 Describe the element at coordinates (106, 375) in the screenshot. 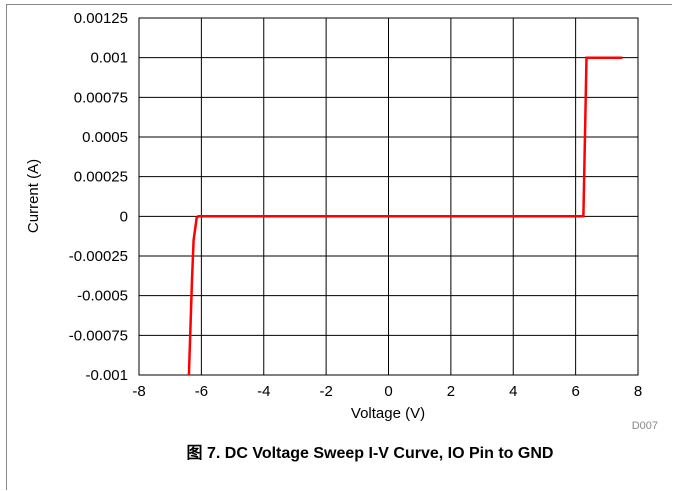

I see `y-tick-label: -0.001` at that location.